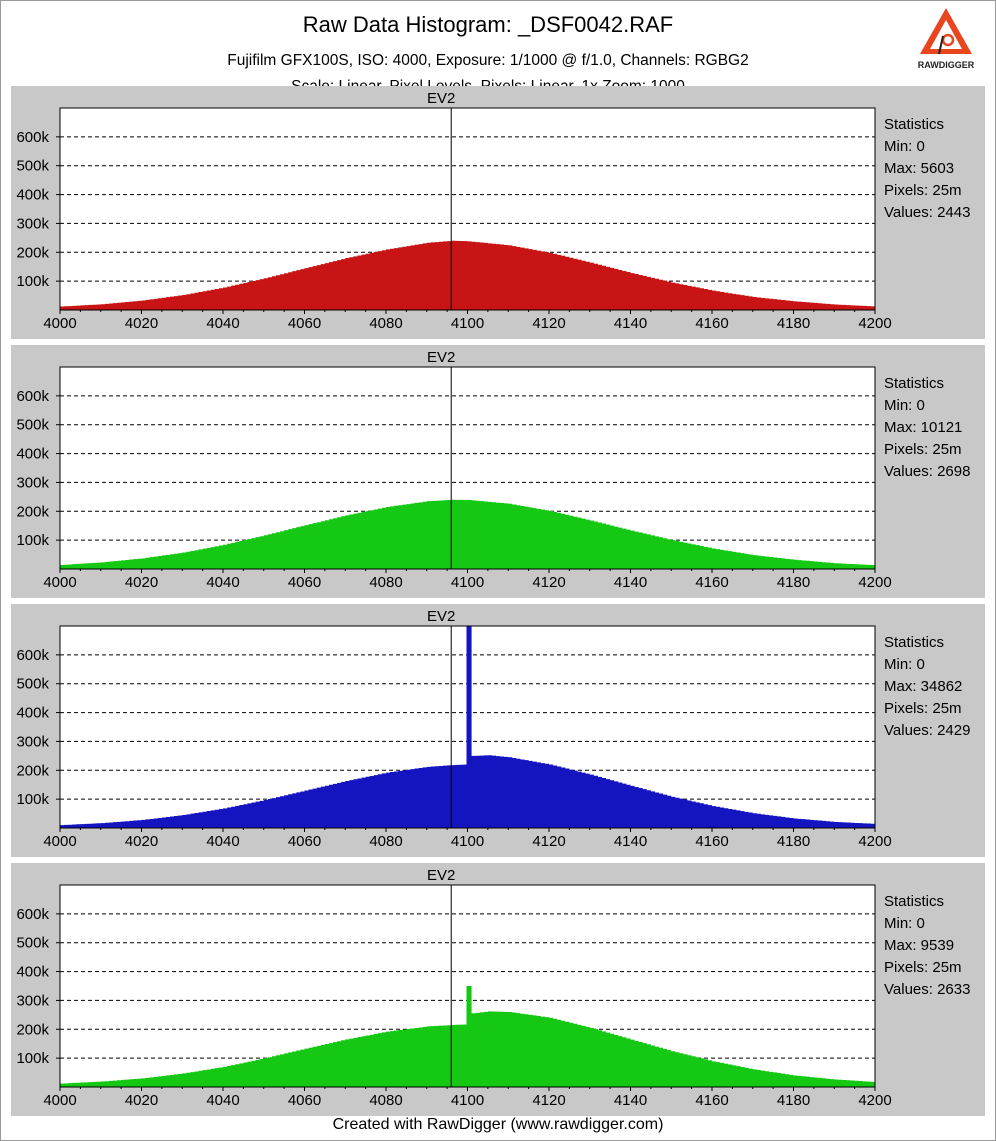 The width and height of the screenshot is (996, 1141). What do you see at coordinates (927, 989) in the screenshot?
I see `statistics-values: Values: 2633` at bounding box center [927, 989].